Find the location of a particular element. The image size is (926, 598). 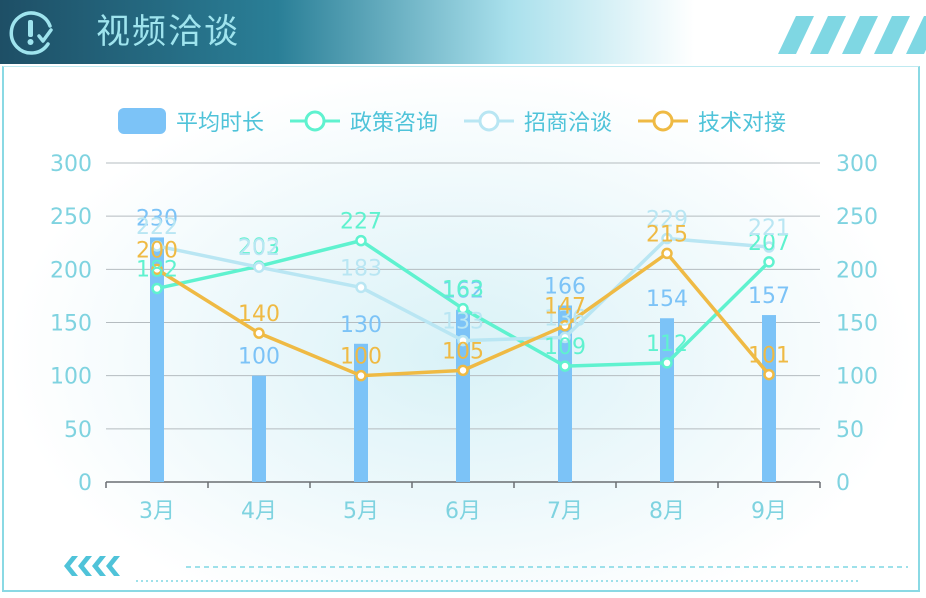

data-label: 105 is located at coordinates (463, 351).